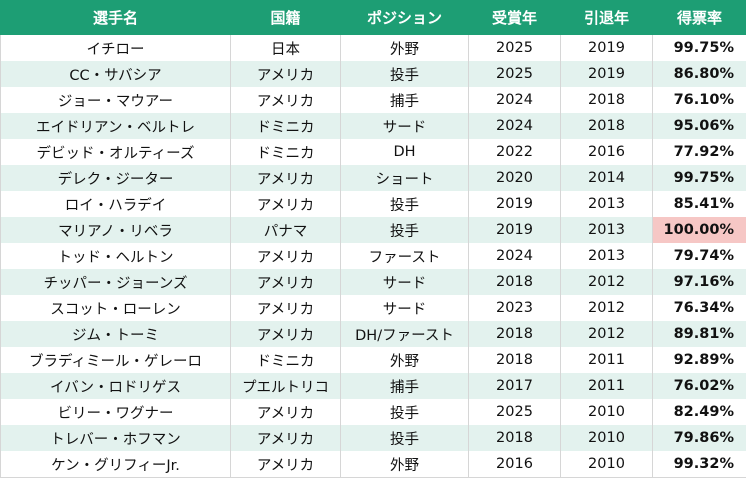 Image resolution: width=746 pixels, height=478 pixels. Describe the element at coordinates (116, 412) in the screenshot. I see `cell-player-name: ビリー・ワグナー` at that location.